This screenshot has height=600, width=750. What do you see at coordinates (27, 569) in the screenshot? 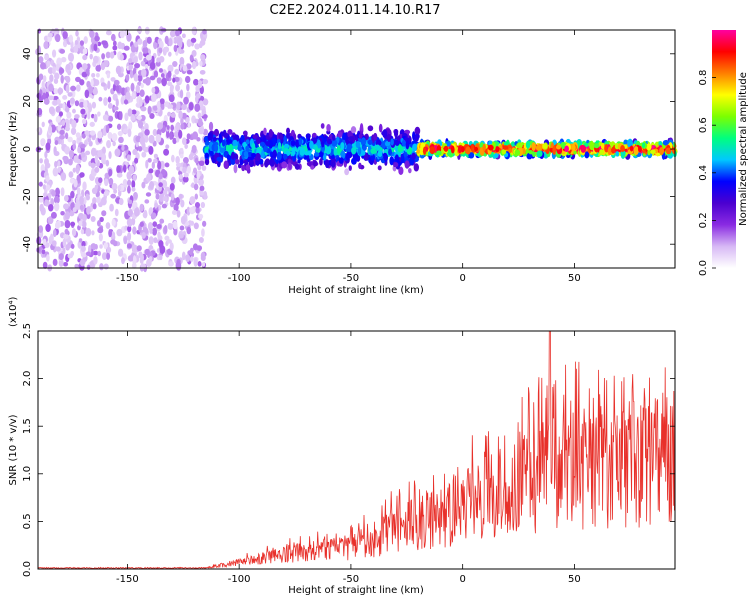
I see `y-tick-label: 0.0` at bounding box center [27, 569].